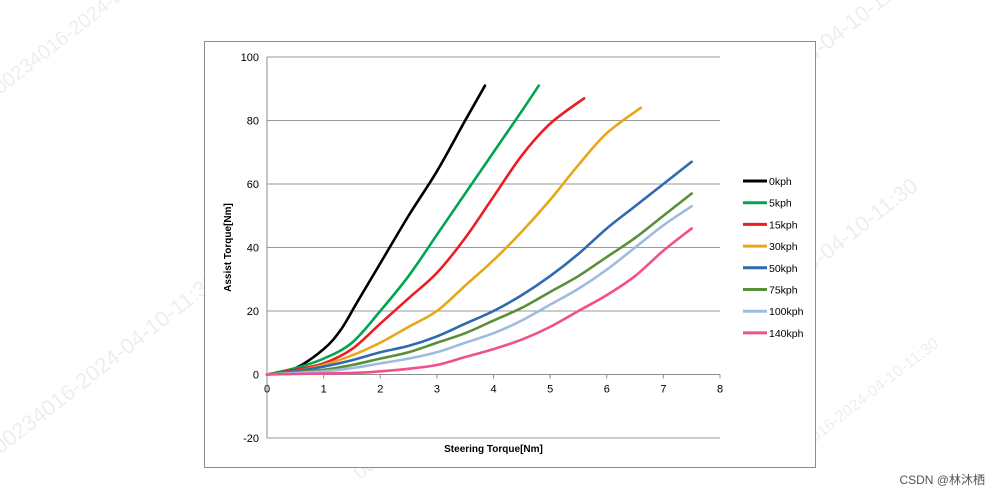 This screenshot has height=504, width=999. Describe the element at coordinates (493, 390) in the screenshot. I see `x-tick-label: 4` at that location.